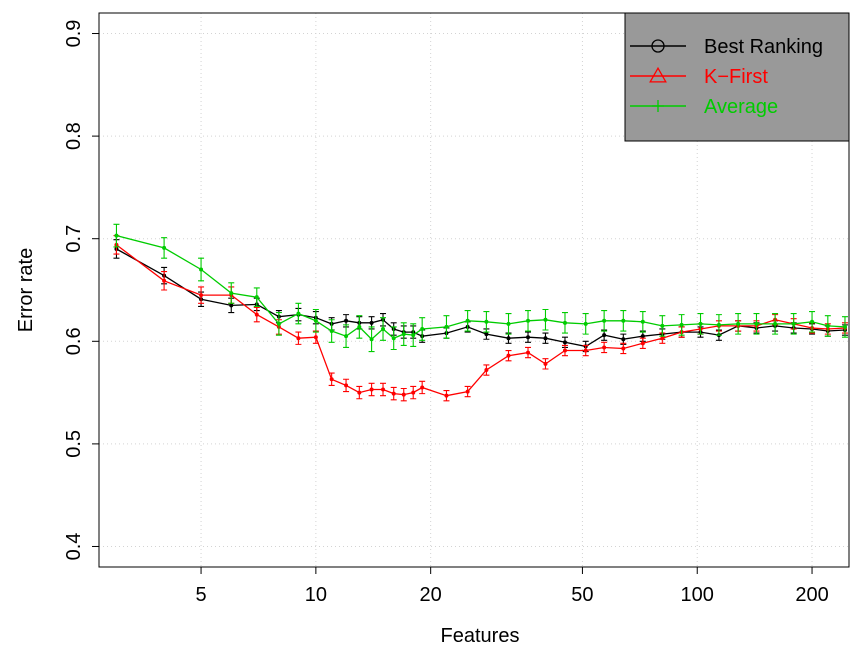 This screenshot has height=646, width=864. I want to click on x-tick-label: 50, so click(582, 595).